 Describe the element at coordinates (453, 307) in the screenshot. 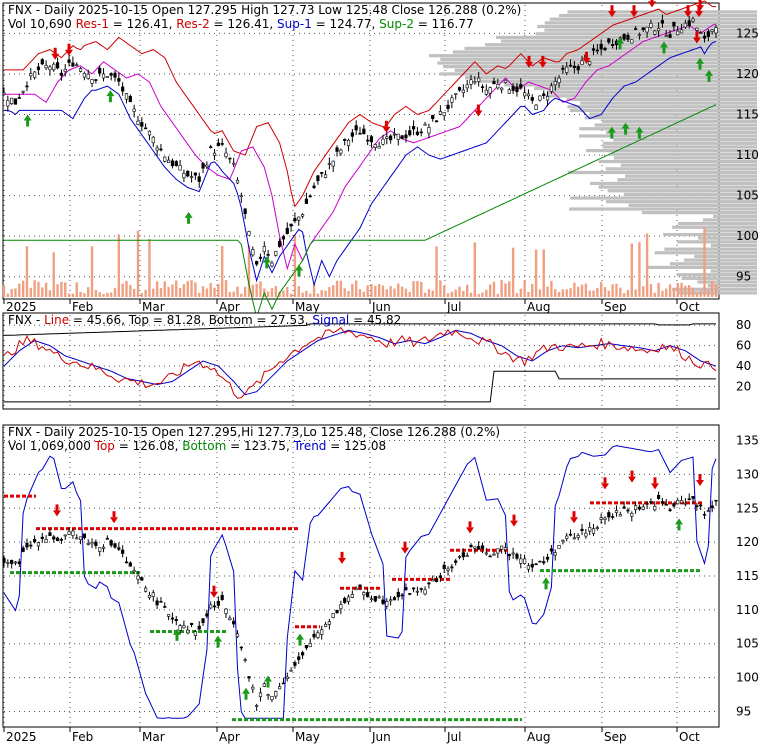

I see `price-xlabel-6: Jul` at that location.